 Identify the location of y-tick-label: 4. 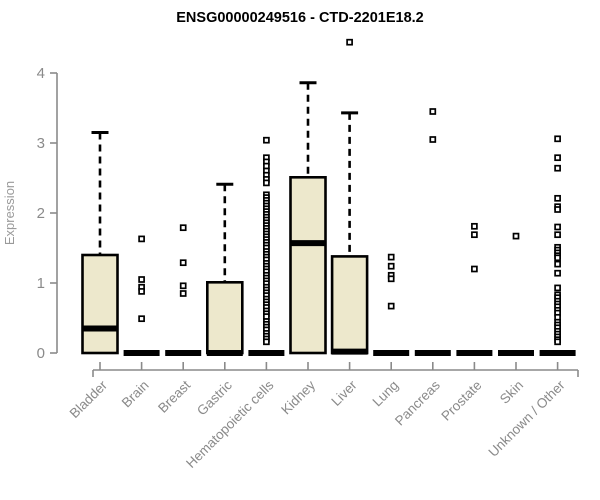
(41, 73).